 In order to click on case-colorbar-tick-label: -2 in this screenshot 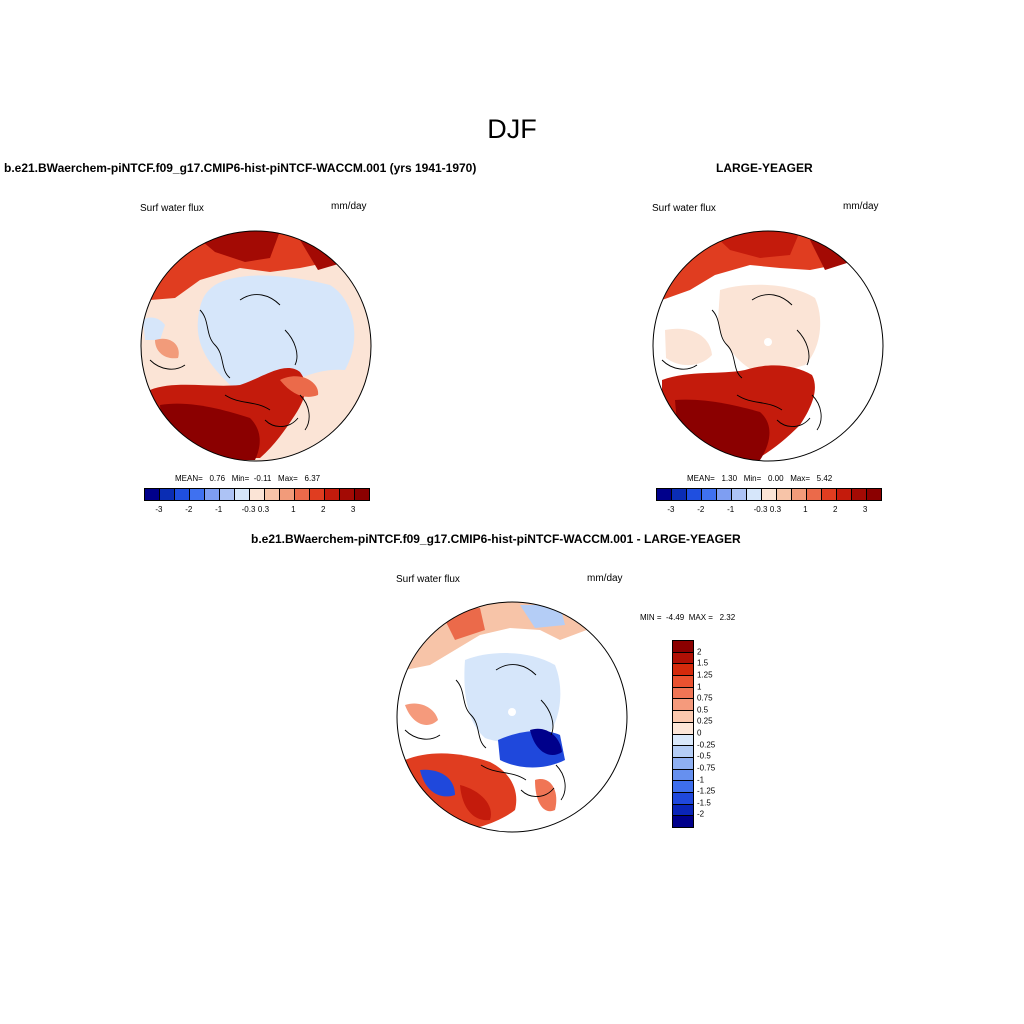, I will do `click(189, 509)`.